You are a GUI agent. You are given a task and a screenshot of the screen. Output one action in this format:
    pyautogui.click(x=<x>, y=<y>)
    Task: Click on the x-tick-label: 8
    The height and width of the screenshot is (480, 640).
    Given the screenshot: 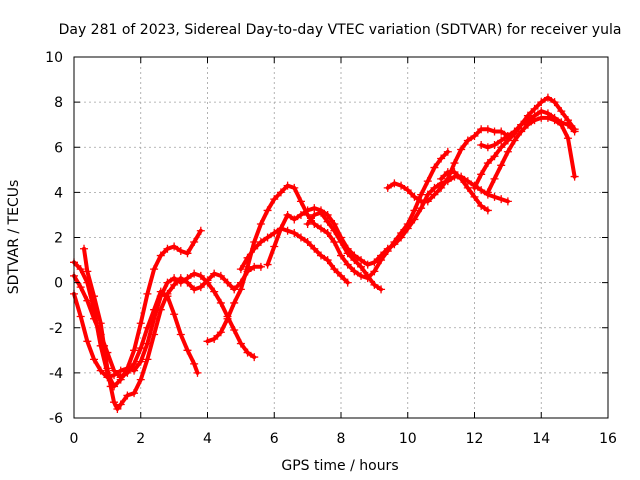 What is the action you would take?
    pyautogui.click(x=341, y=439)
    